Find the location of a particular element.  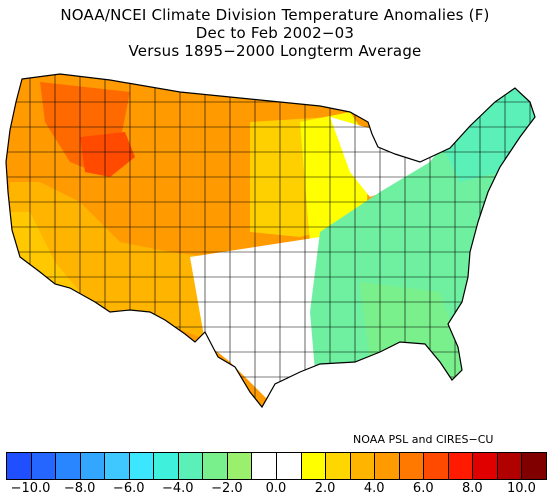

legend-tick-label: 8.0 is located at coordinates (472, 488).